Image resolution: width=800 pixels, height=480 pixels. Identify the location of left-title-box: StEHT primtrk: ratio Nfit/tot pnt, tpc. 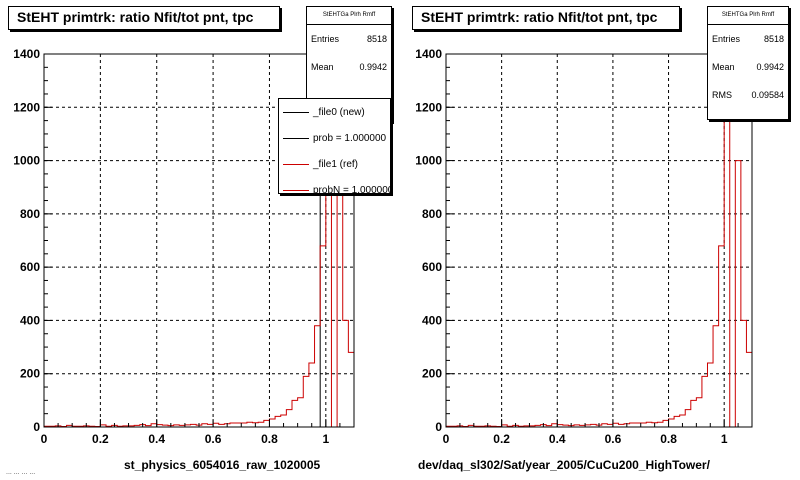
(144, 18).